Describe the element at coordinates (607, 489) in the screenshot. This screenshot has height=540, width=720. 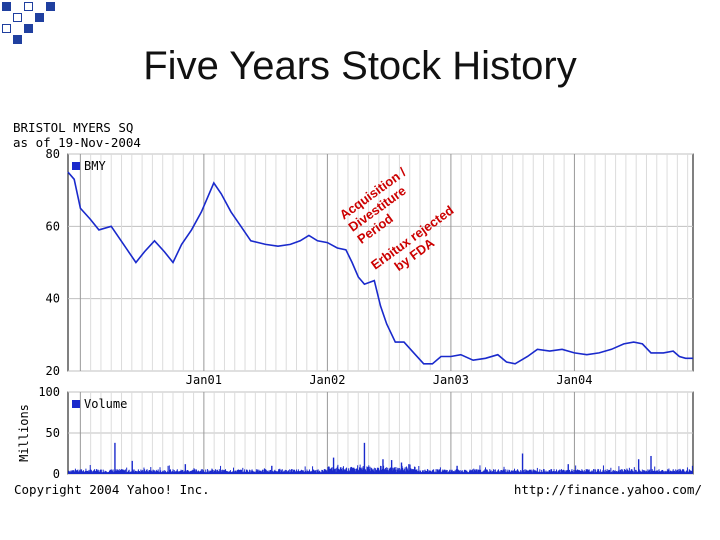
I see `source-url: http://finance.yahoo.com/` at that location.